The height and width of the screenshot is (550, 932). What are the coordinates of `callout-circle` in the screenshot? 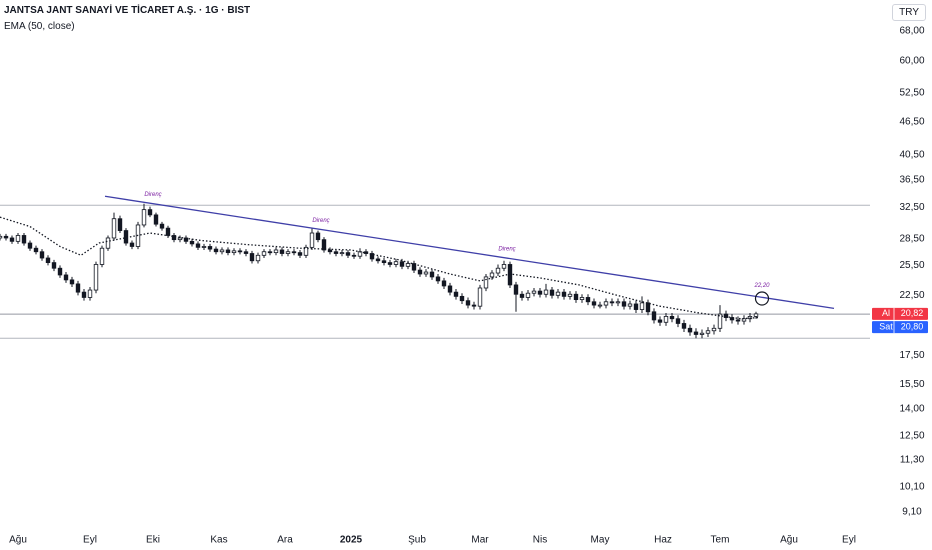 It's located at (762, 298).